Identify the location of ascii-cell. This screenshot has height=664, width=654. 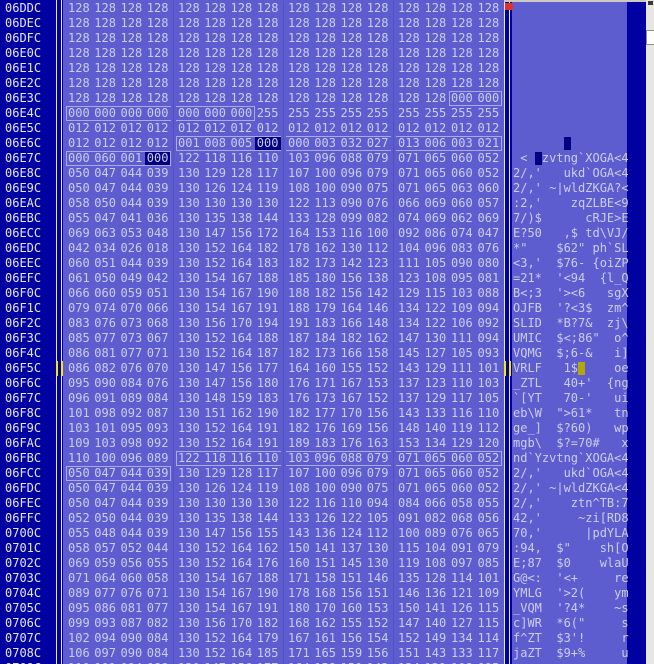
(569, 38).